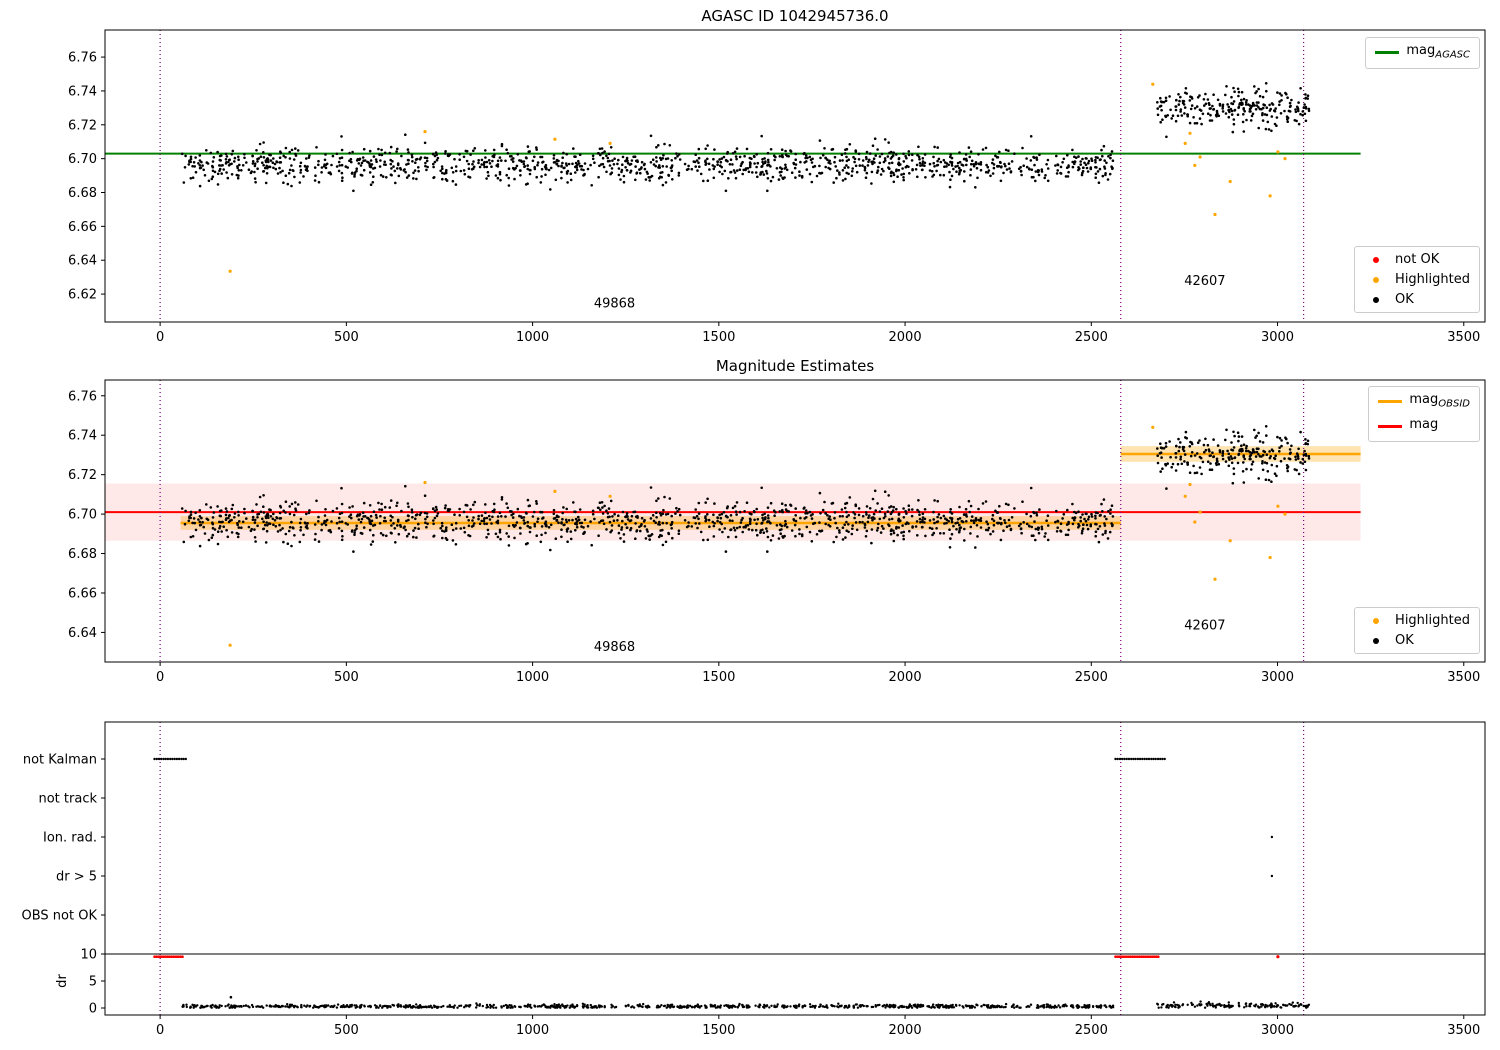 Image resolution: width=1500 pixels, height=1050 pixels. Describe the element at coordinates (60, 760) in the screenshot. I see `svg-text: not Kalman` at that location.